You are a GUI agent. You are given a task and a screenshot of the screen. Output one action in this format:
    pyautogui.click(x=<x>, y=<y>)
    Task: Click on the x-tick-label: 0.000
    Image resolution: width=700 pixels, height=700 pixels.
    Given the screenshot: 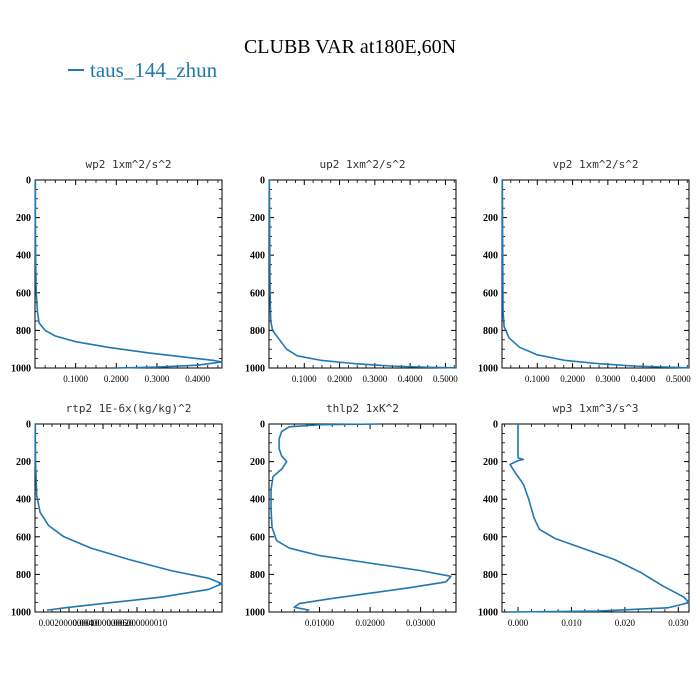 What is the action you would take?
    pyautogui.click(x=518, y=623)
    